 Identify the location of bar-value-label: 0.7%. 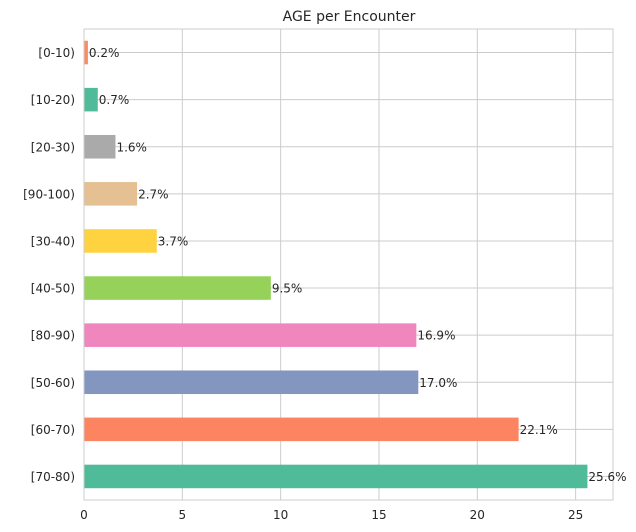
(114, 100).